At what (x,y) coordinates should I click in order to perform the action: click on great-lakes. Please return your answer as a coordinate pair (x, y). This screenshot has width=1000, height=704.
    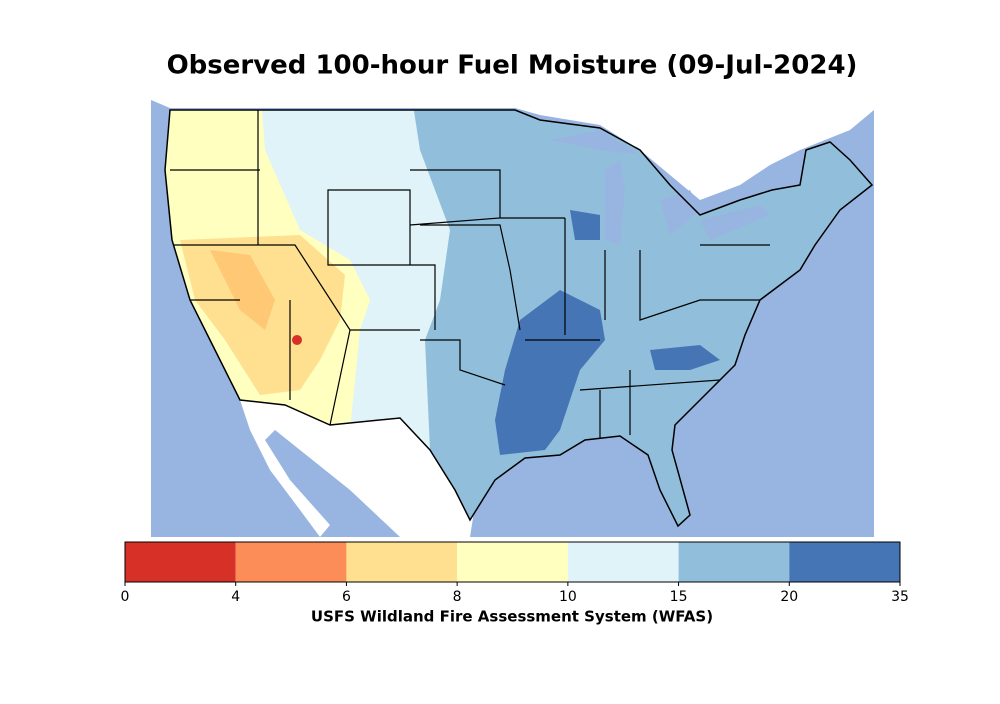
    Looking at the image, I should click on (660, 187).